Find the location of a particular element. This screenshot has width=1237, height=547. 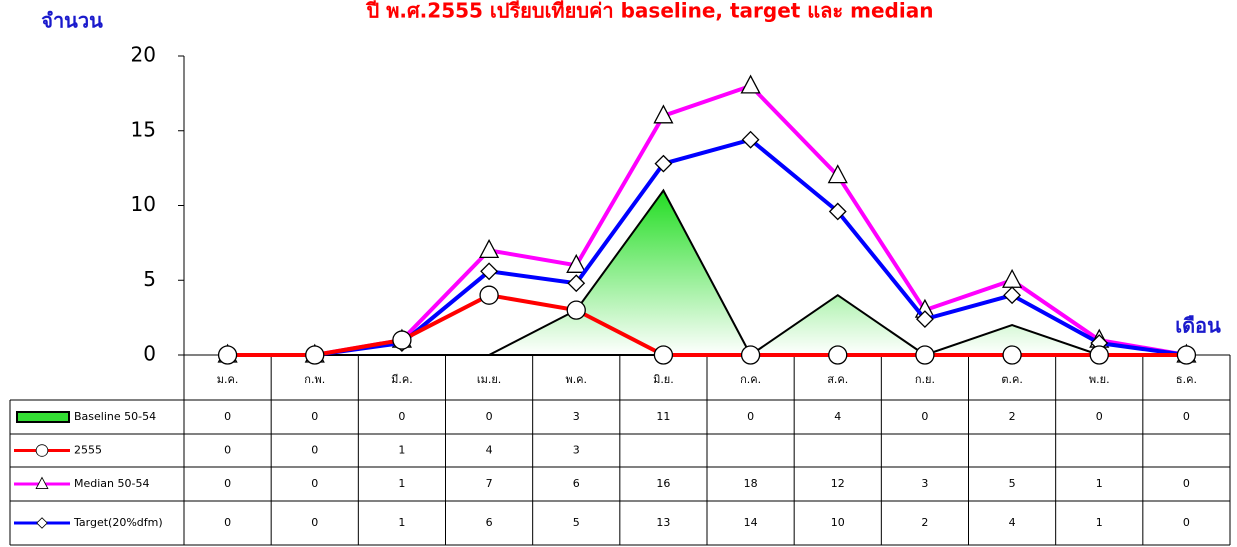

x-tick-label: มิ.ย. is located at coordinates (663, 379).